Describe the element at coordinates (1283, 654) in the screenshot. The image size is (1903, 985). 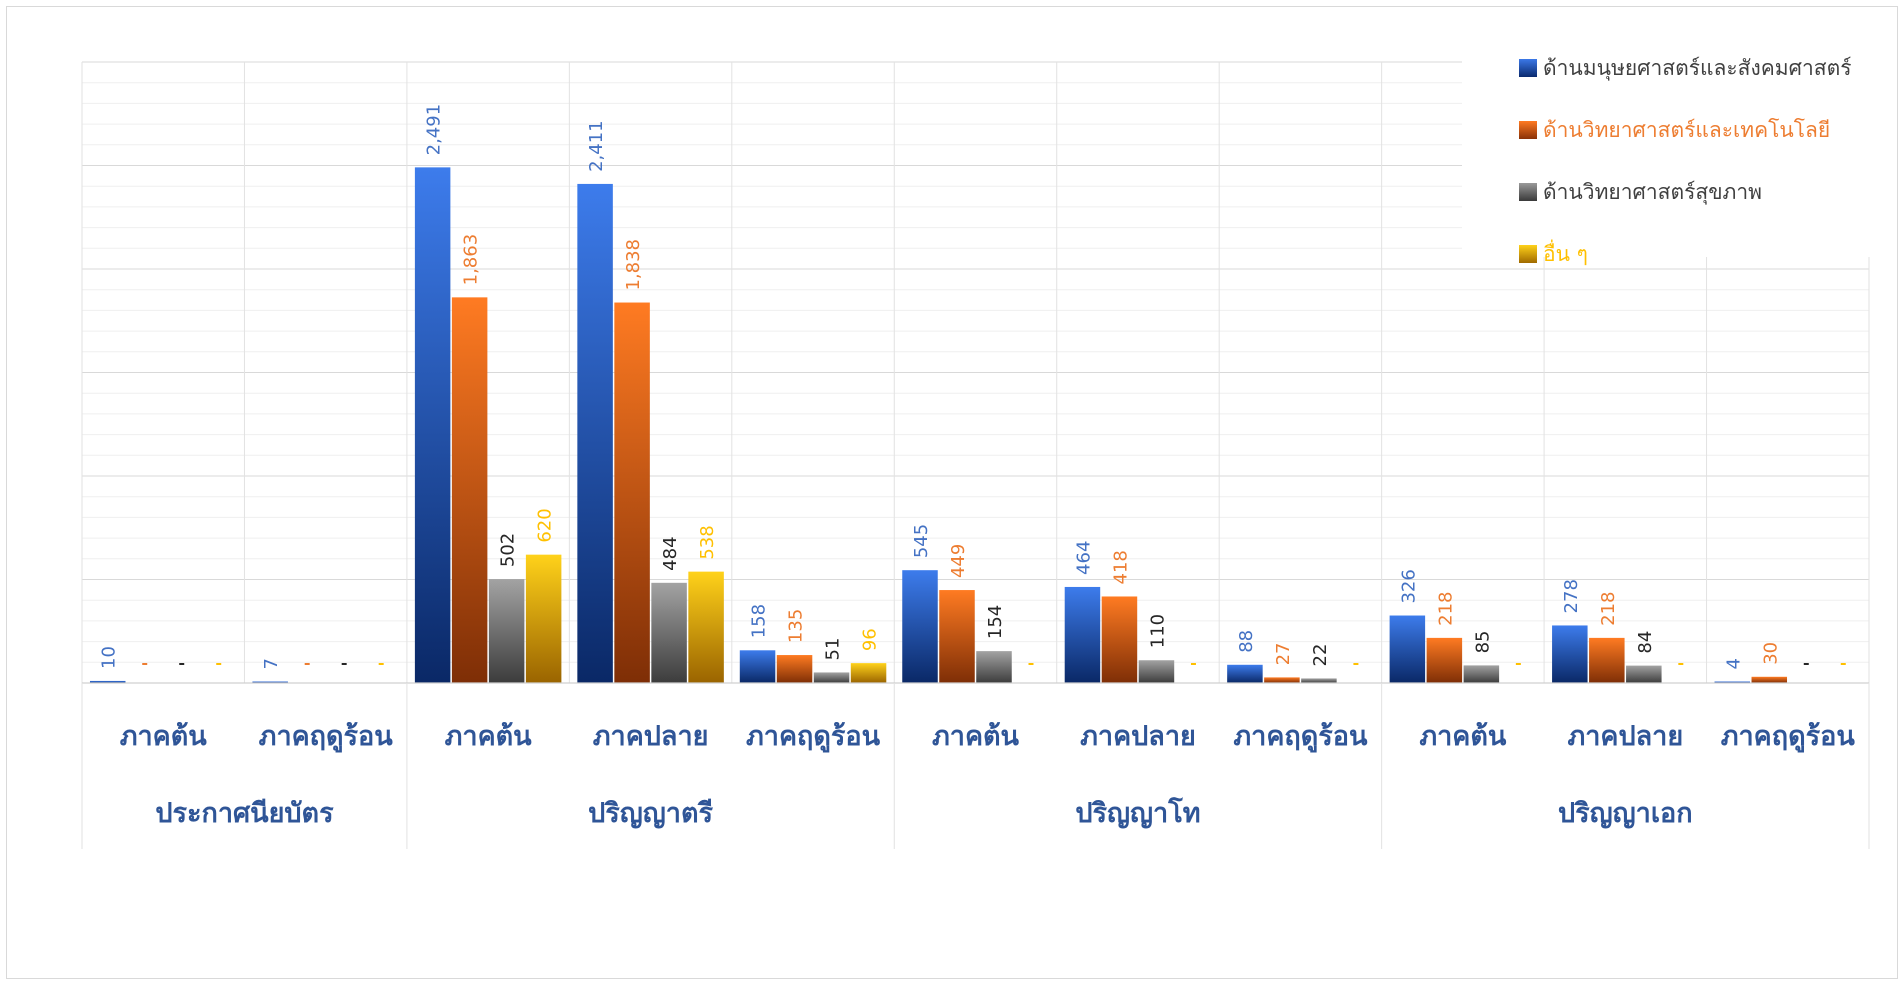
I see `data-label: 27` at that location.